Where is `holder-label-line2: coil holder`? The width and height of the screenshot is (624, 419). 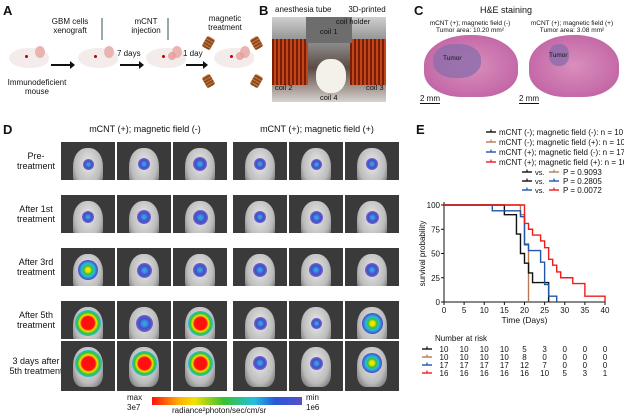
holder-label-line2: coil holder is located at coordinates (353, 21).